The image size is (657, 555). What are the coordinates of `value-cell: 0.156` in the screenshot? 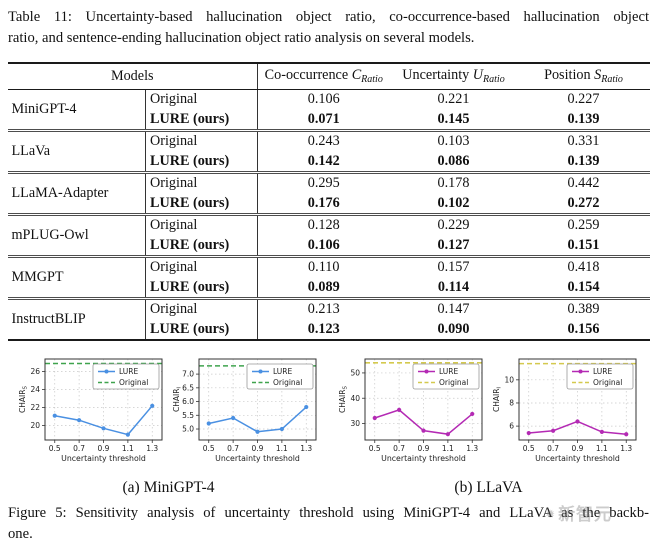 It's located at (583, 328).